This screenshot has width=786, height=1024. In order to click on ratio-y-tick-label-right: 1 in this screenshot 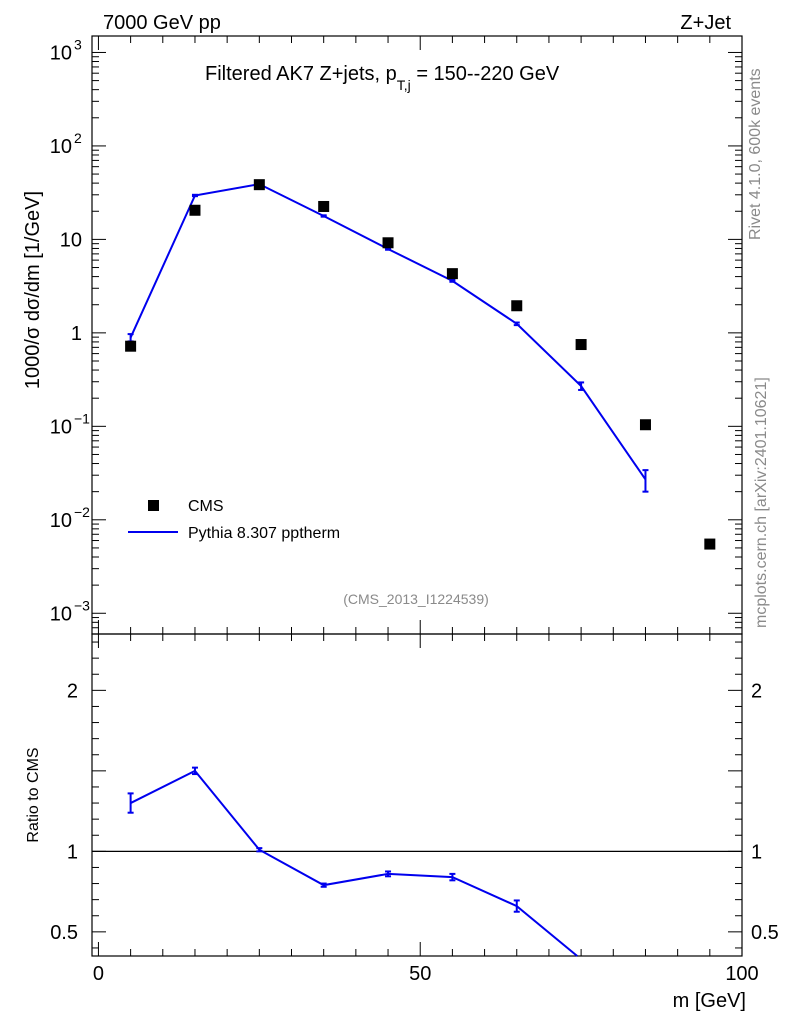, I will do `click(756, 852)`.